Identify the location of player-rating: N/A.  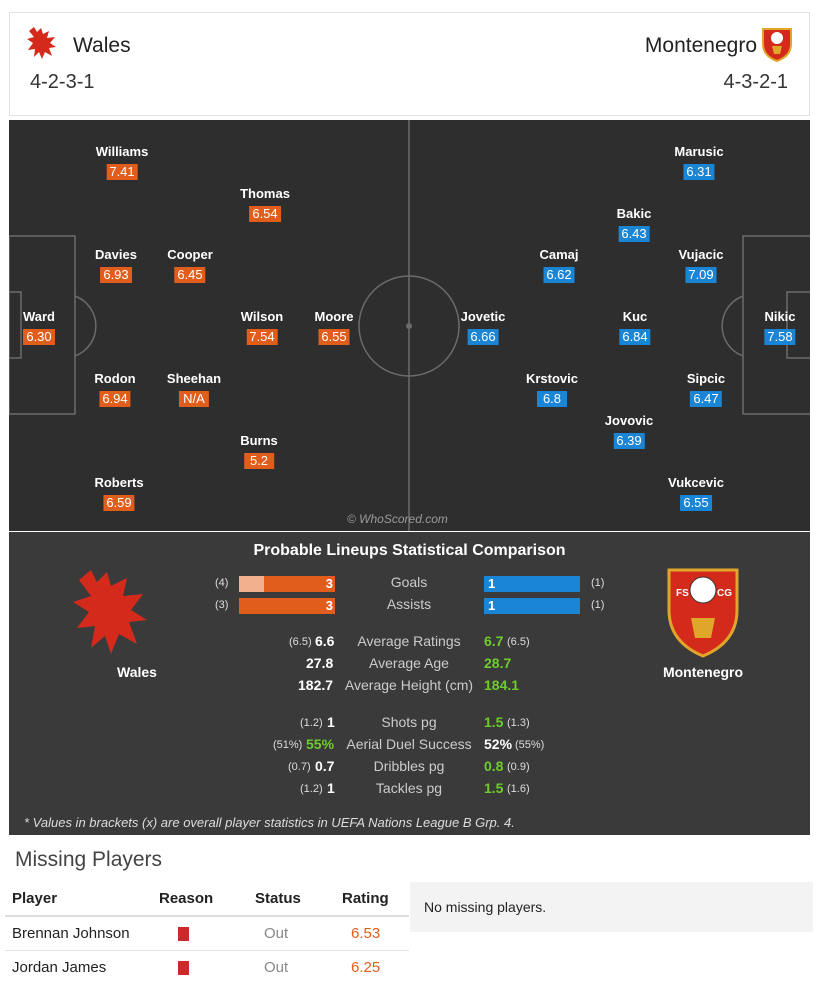
(194, 399).